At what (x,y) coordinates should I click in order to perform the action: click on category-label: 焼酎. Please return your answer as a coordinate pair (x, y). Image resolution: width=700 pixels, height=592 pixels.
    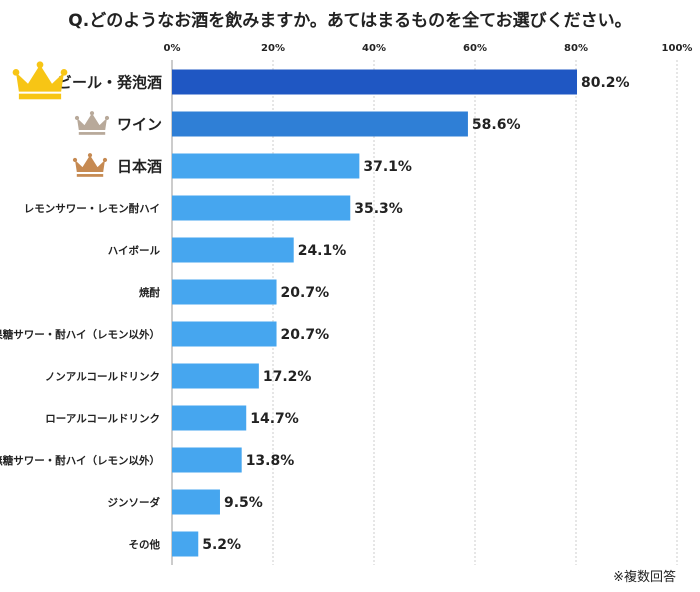
    Looking at the image, I should click on (149, 292).